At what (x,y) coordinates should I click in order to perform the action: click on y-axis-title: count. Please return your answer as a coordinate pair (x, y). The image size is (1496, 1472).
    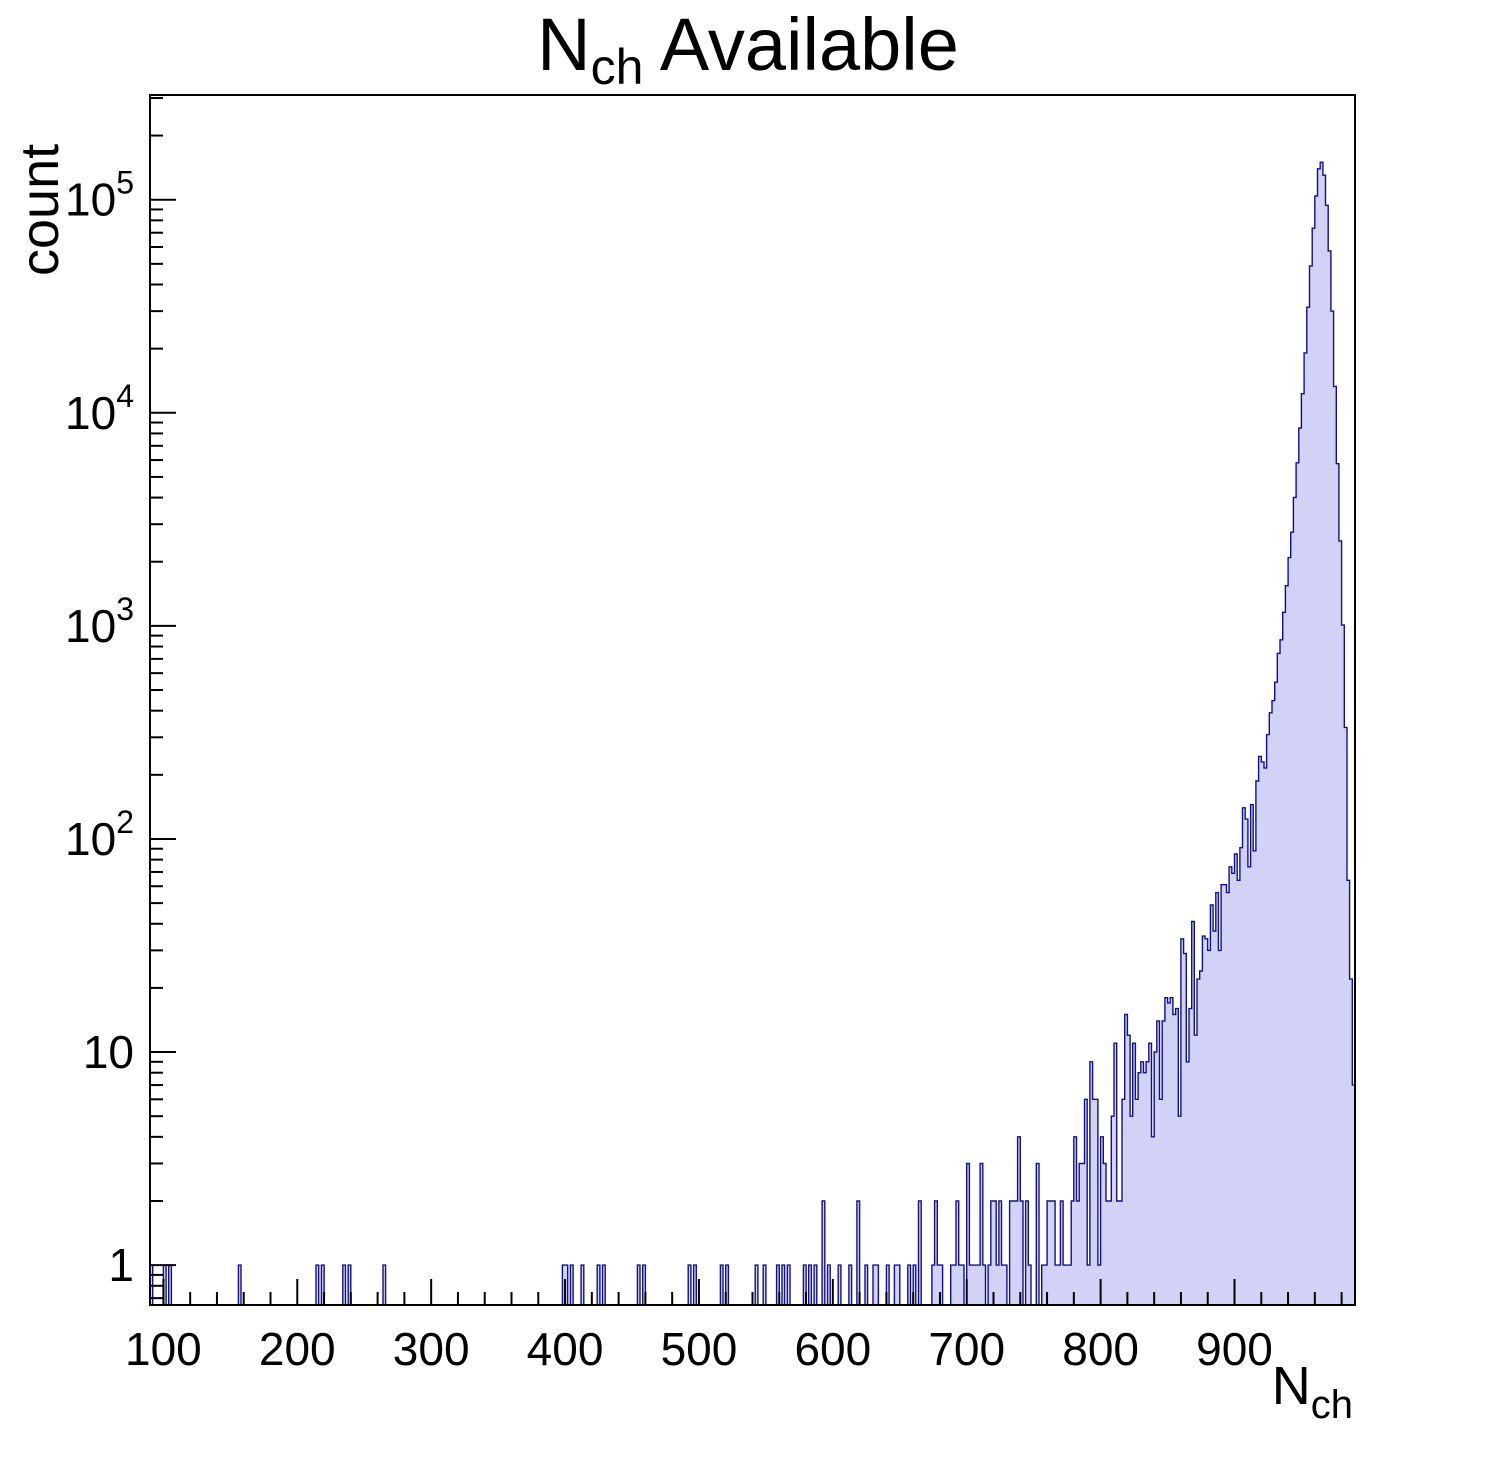
    Looking at the image, I should click on (40, 210).